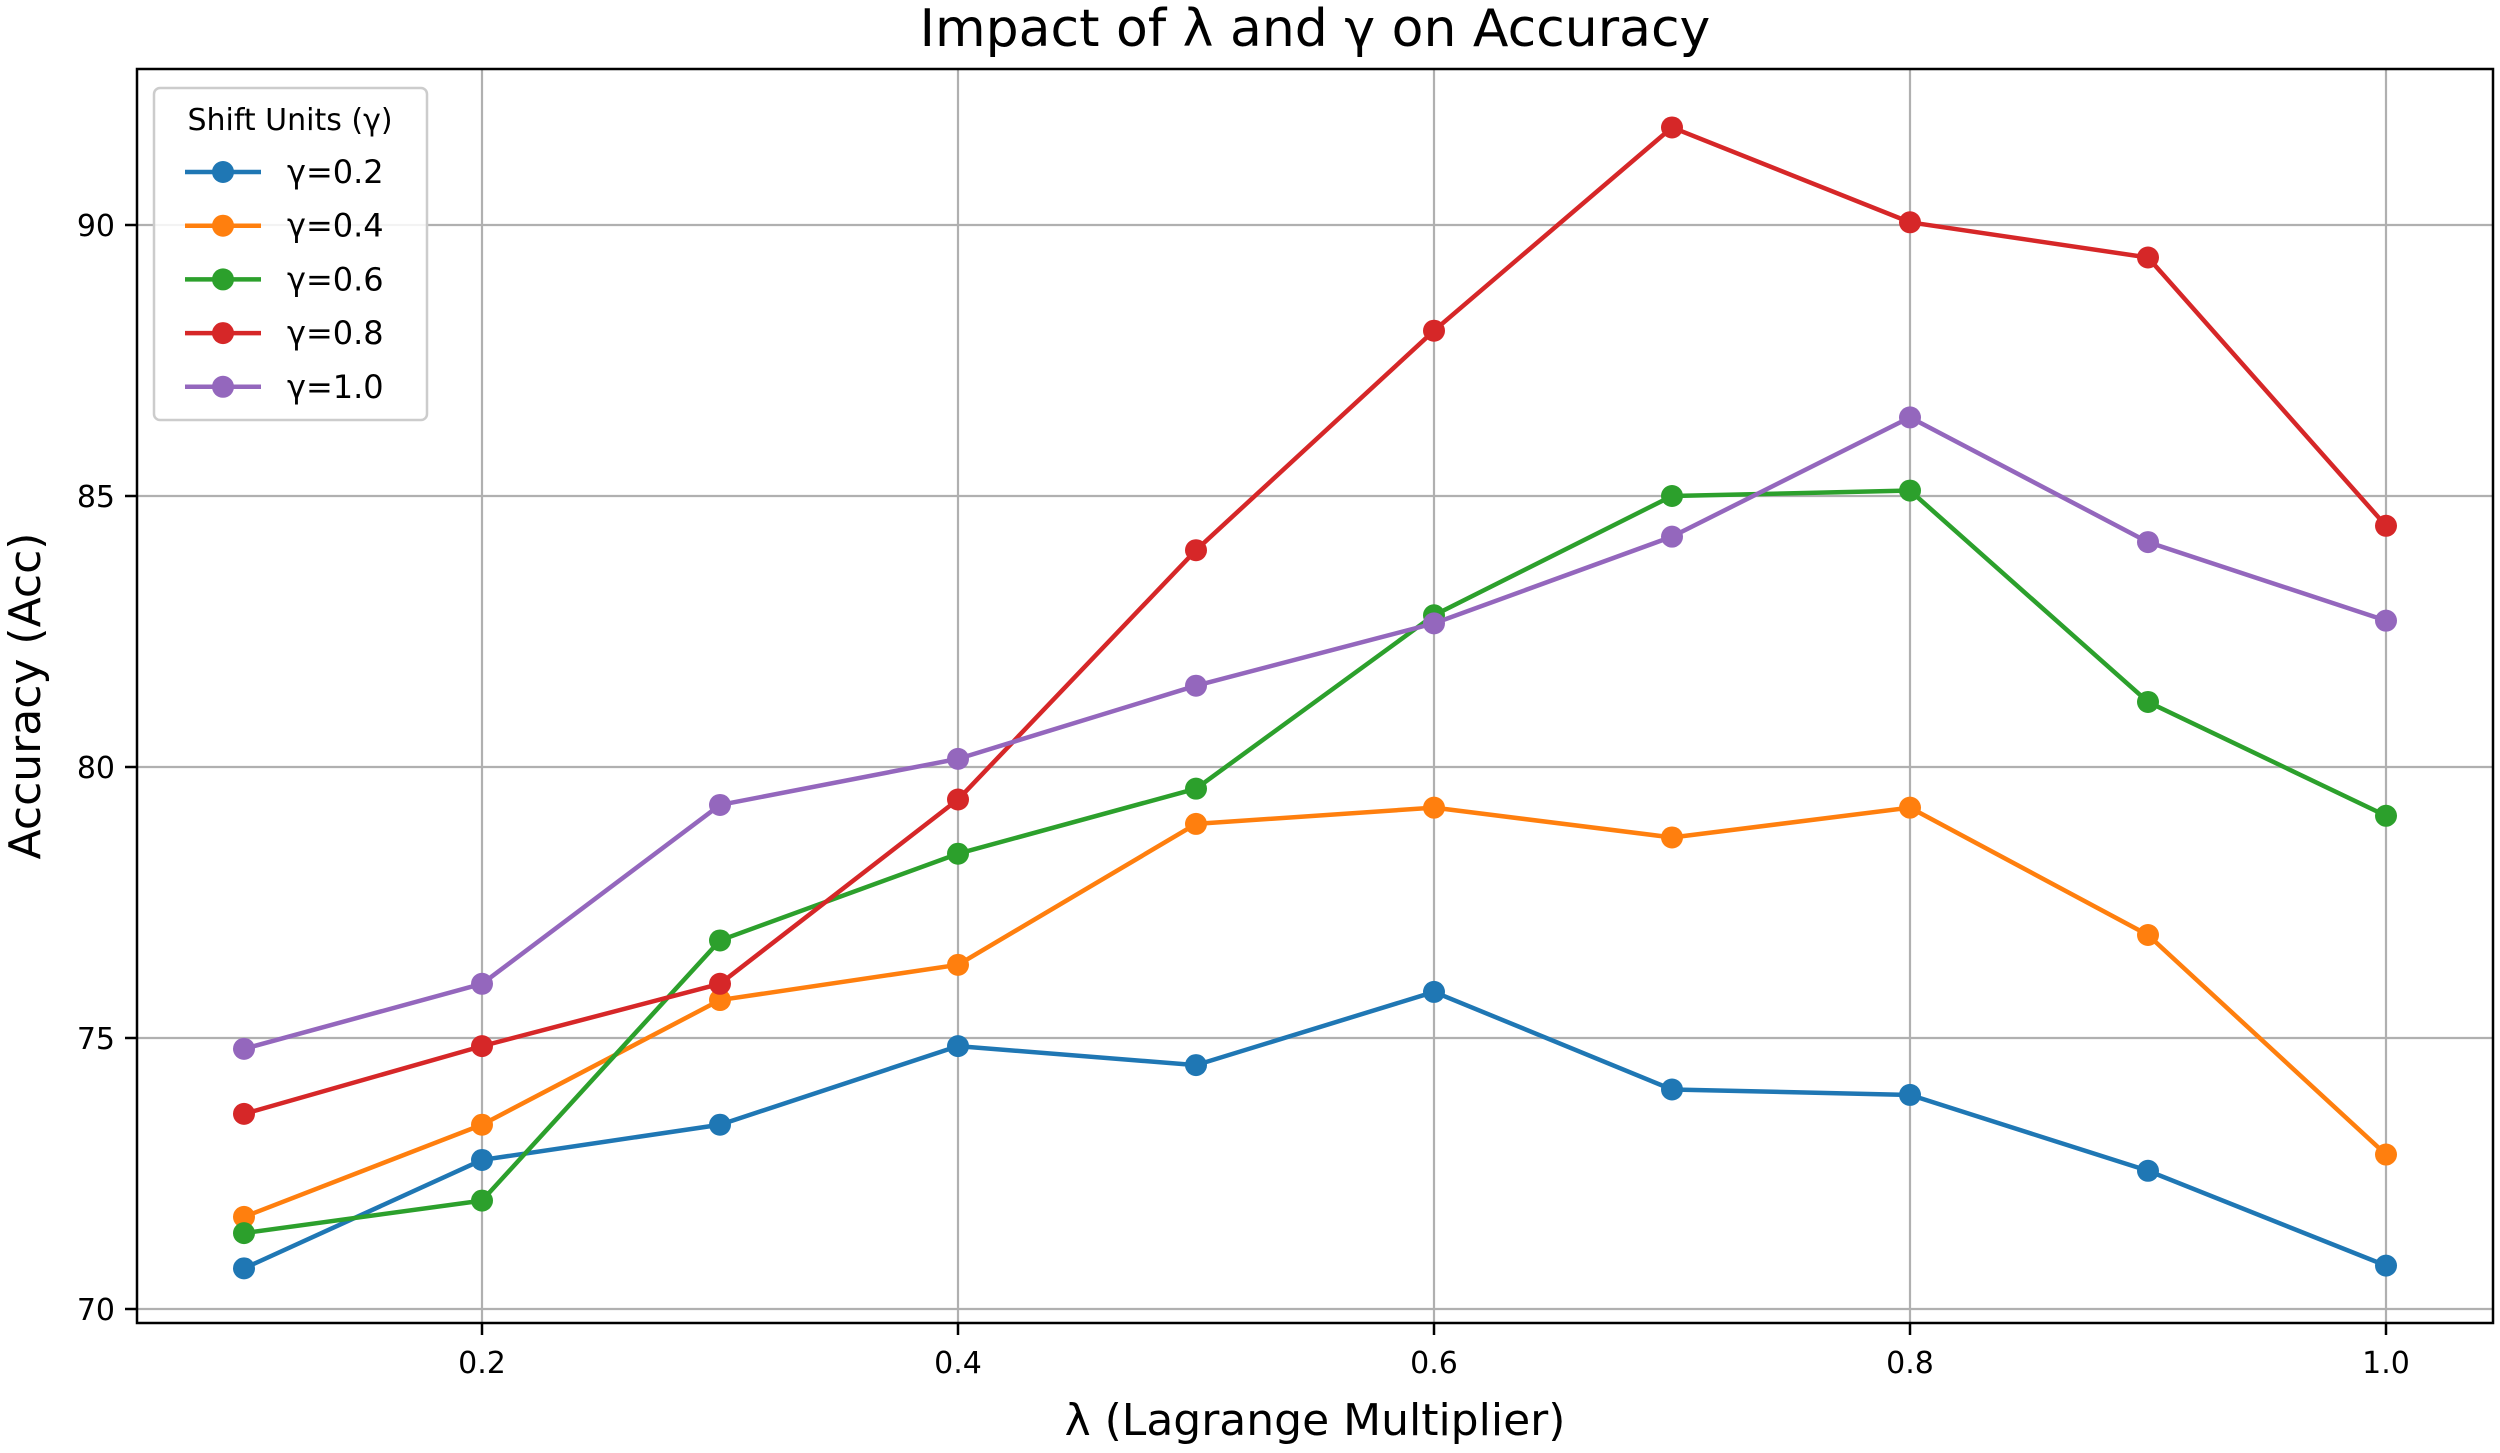 The image size is (2500, 1453). Describe the element at coordinates (1315, 29) in the screenshot. I see `chart-title: Impact of λ and γ on Accuracy` at that location.